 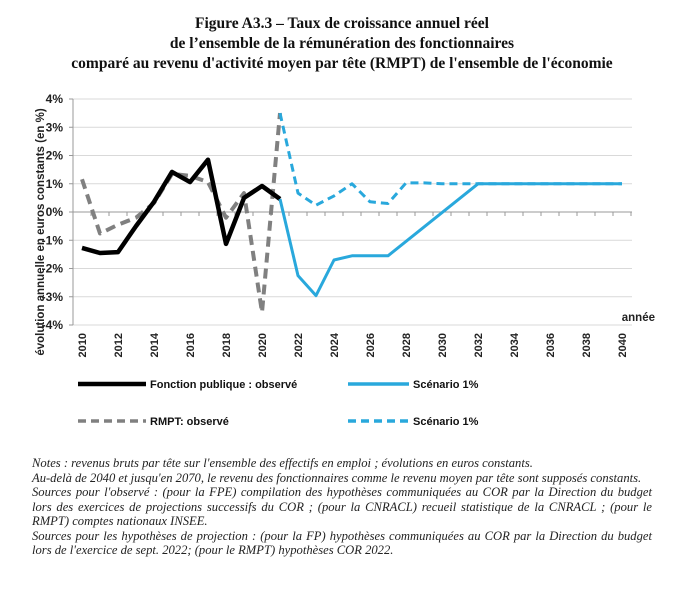 I want to click on x-tick-label: 2022, so click(x=299, y=345).